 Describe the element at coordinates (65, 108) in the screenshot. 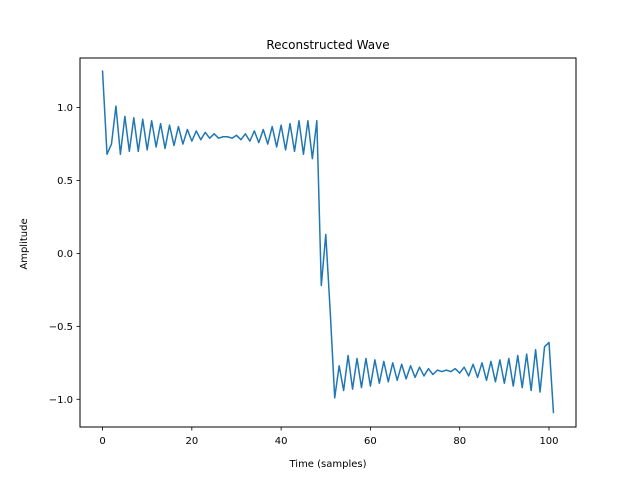

I see `y-tick-label: 1.0` at that location.